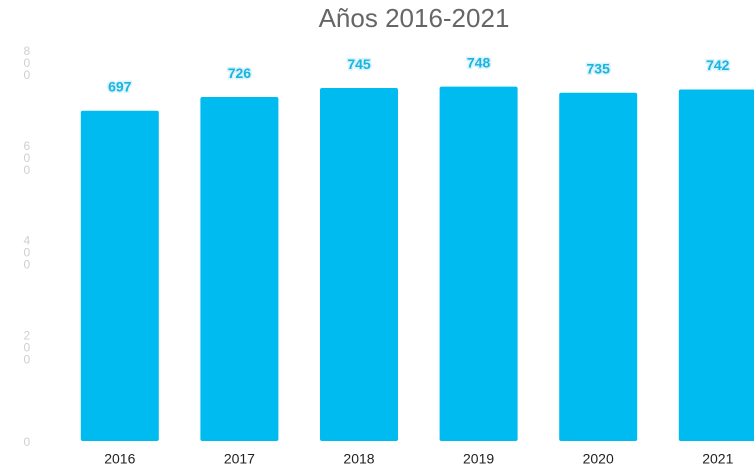 The image size is (754, 466). What do you see at coordinates (717, 458) in the screenshot?
I see `x-tick-label: 2021` at bounding box center [717, 458].